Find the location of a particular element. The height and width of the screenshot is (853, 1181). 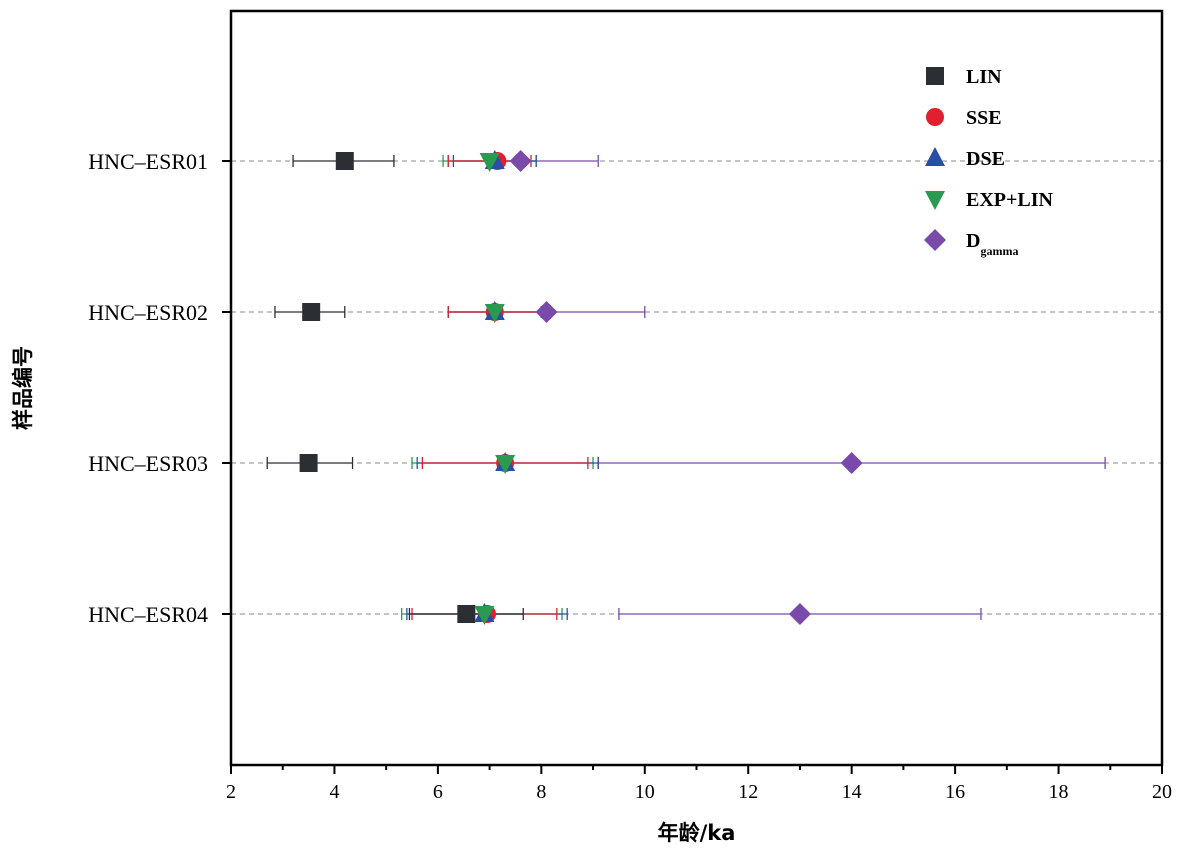

x-axis-ticks: 2 4 6 8 10 12 14 16 18 20 is located at coordinates (699, 784).